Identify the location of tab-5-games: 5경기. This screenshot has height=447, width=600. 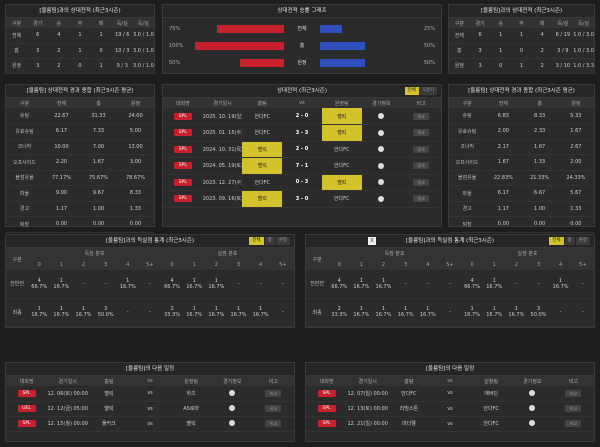
(428, 91).